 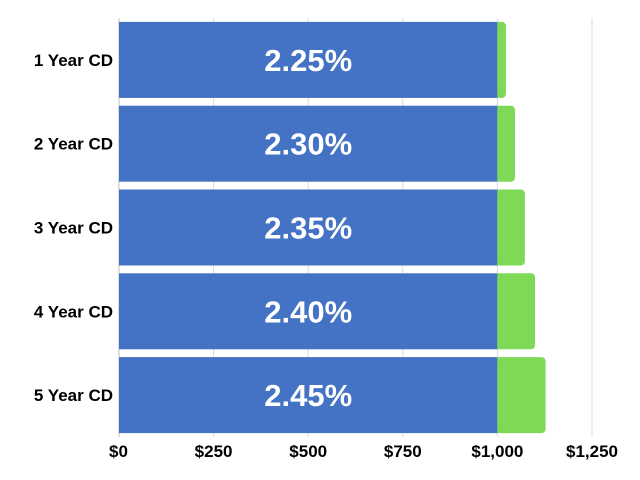 I want to click on x-tick-label: $500, so click(x=308, y=451).